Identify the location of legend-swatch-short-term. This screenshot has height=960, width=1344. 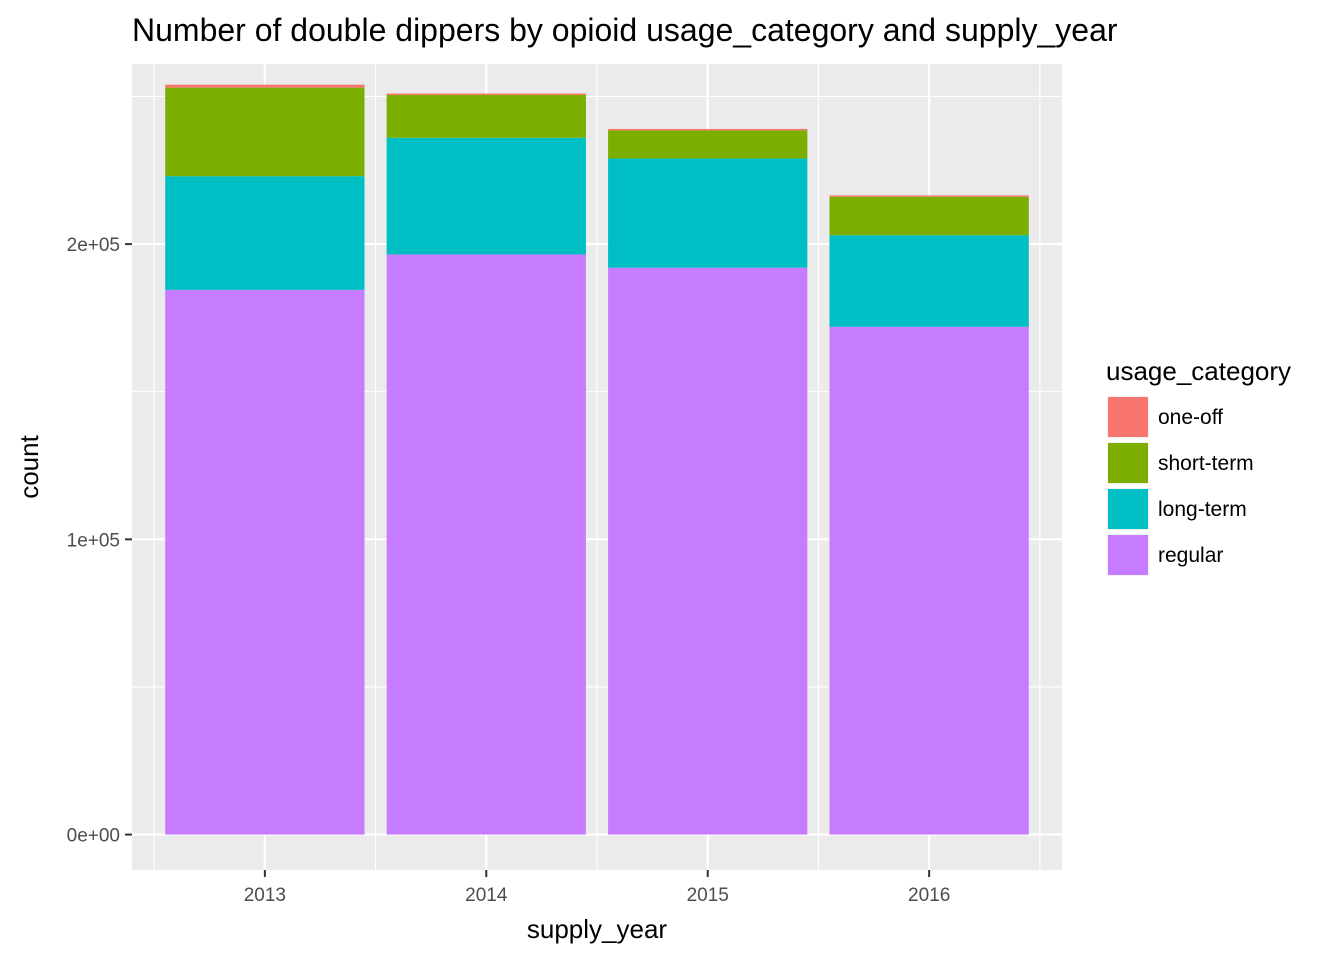
(1128, 463).